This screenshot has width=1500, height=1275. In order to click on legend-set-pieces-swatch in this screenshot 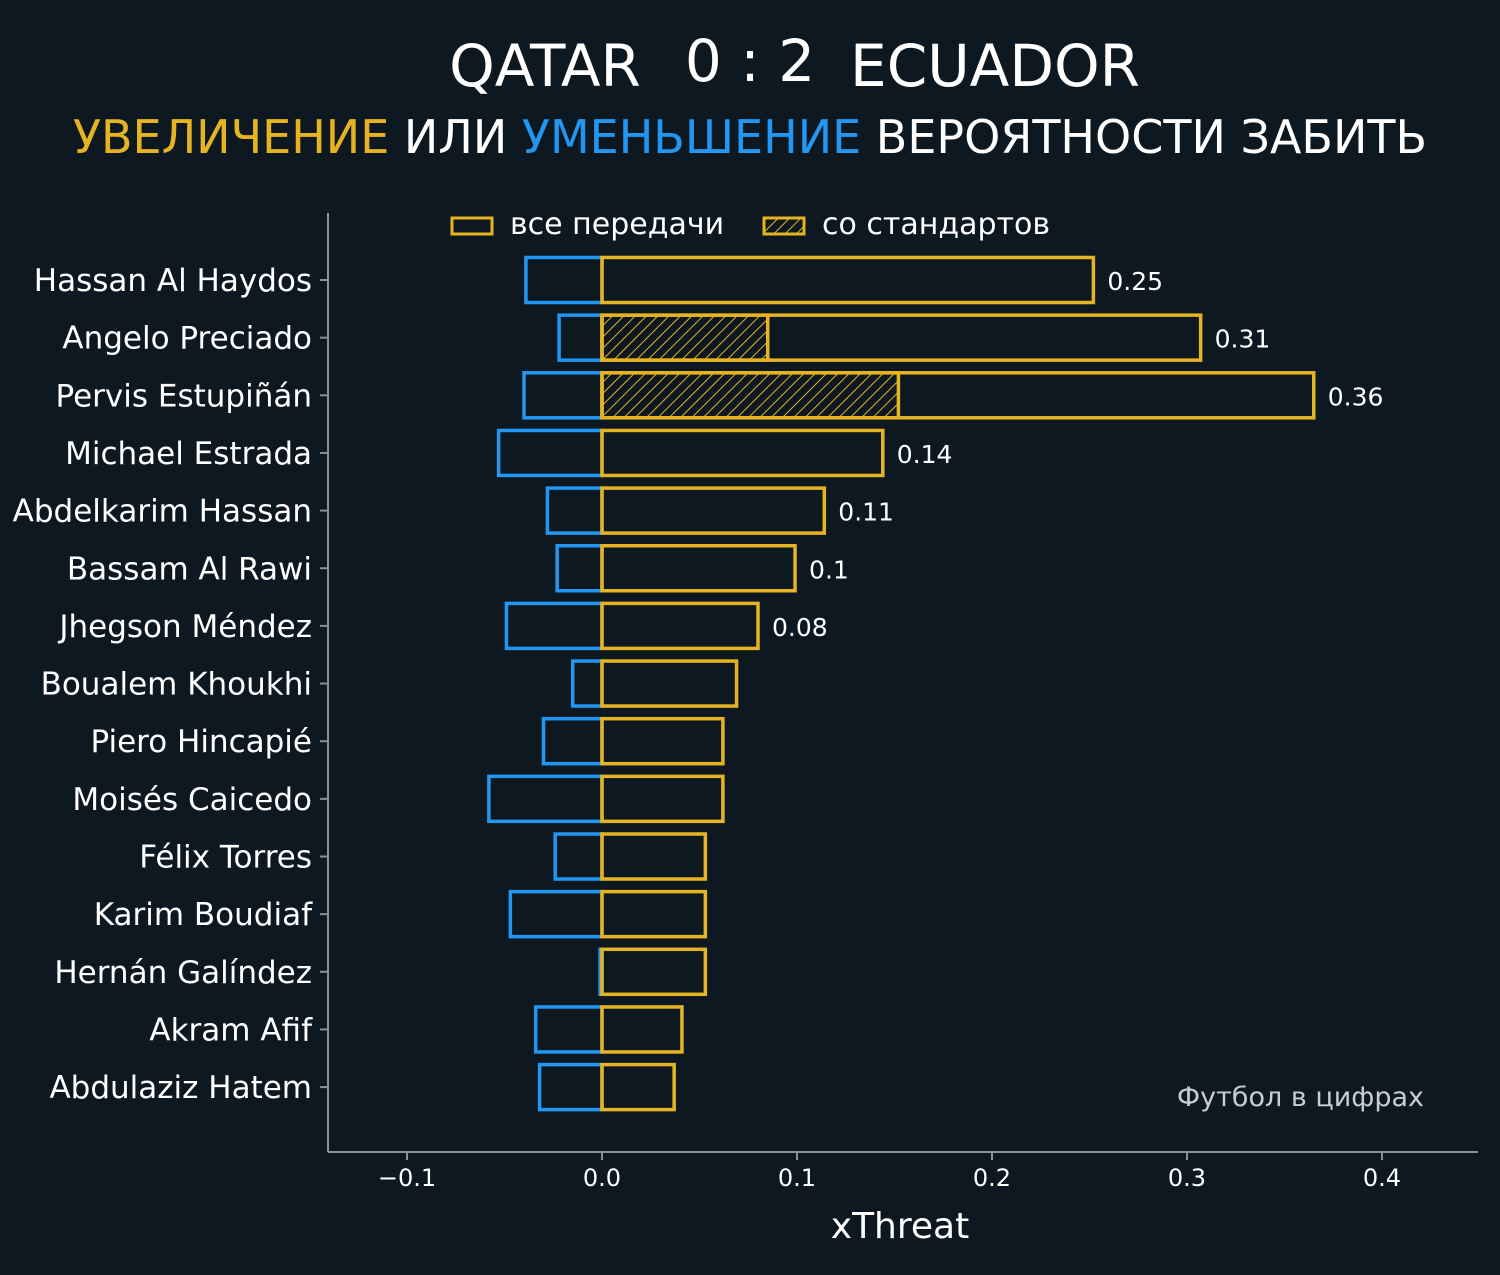, I will do `click(784, 226)`.